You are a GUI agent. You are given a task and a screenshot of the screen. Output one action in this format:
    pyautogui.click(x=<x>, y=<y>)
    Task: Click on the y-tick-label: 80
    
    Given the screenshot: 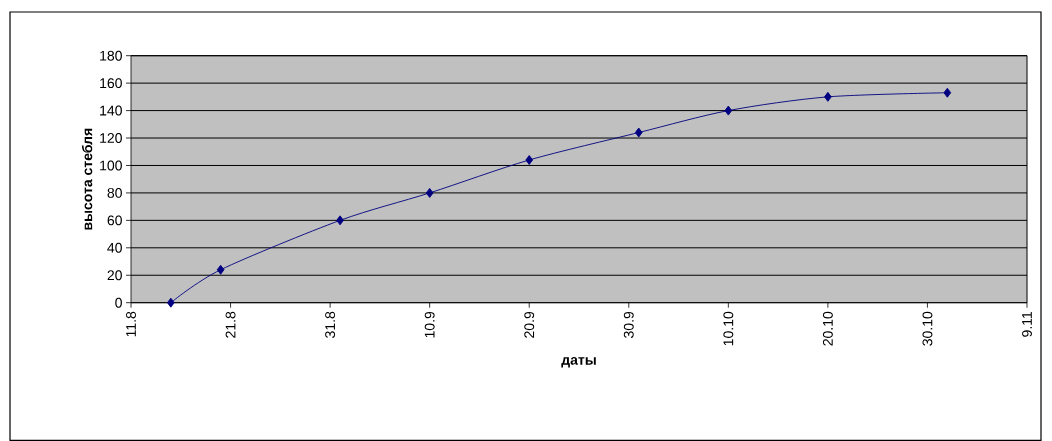 What is the action you would take?
    pyautogui.click(x=114, y=192)
    